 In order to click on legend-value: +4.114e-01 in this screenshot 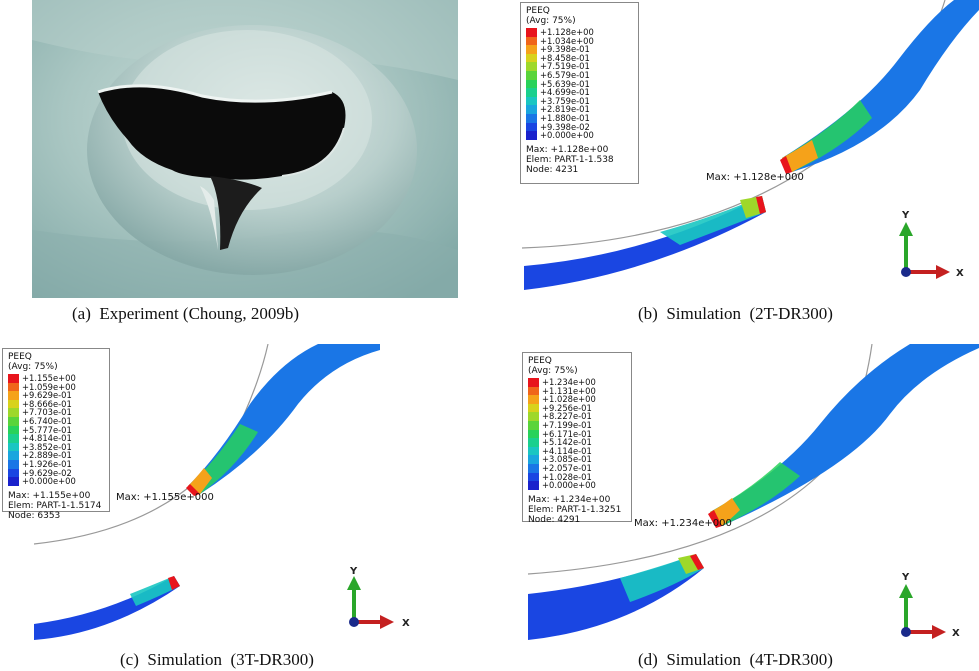, I will do `click(567, 450)`.